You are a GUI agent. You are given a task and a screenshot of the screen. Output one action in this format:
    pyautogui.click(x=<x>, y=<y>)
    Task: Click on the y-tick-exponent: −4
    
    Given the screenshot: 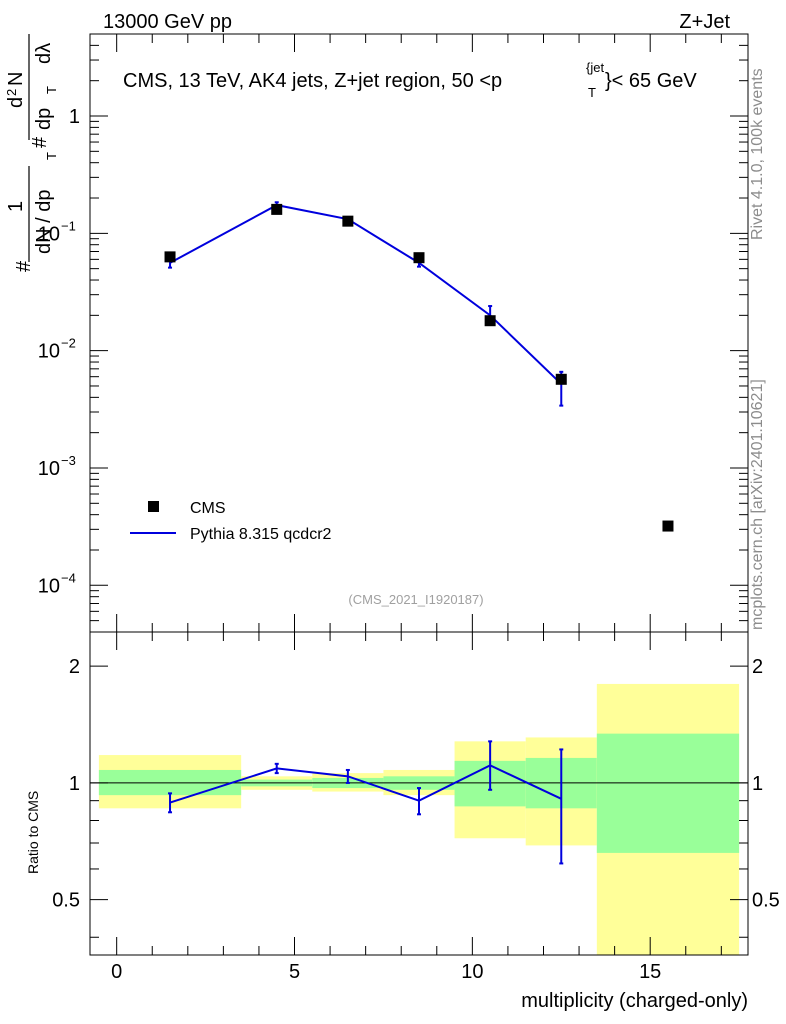 What is the action you would take?
    pyautogui.click(x=68, y=577)
    